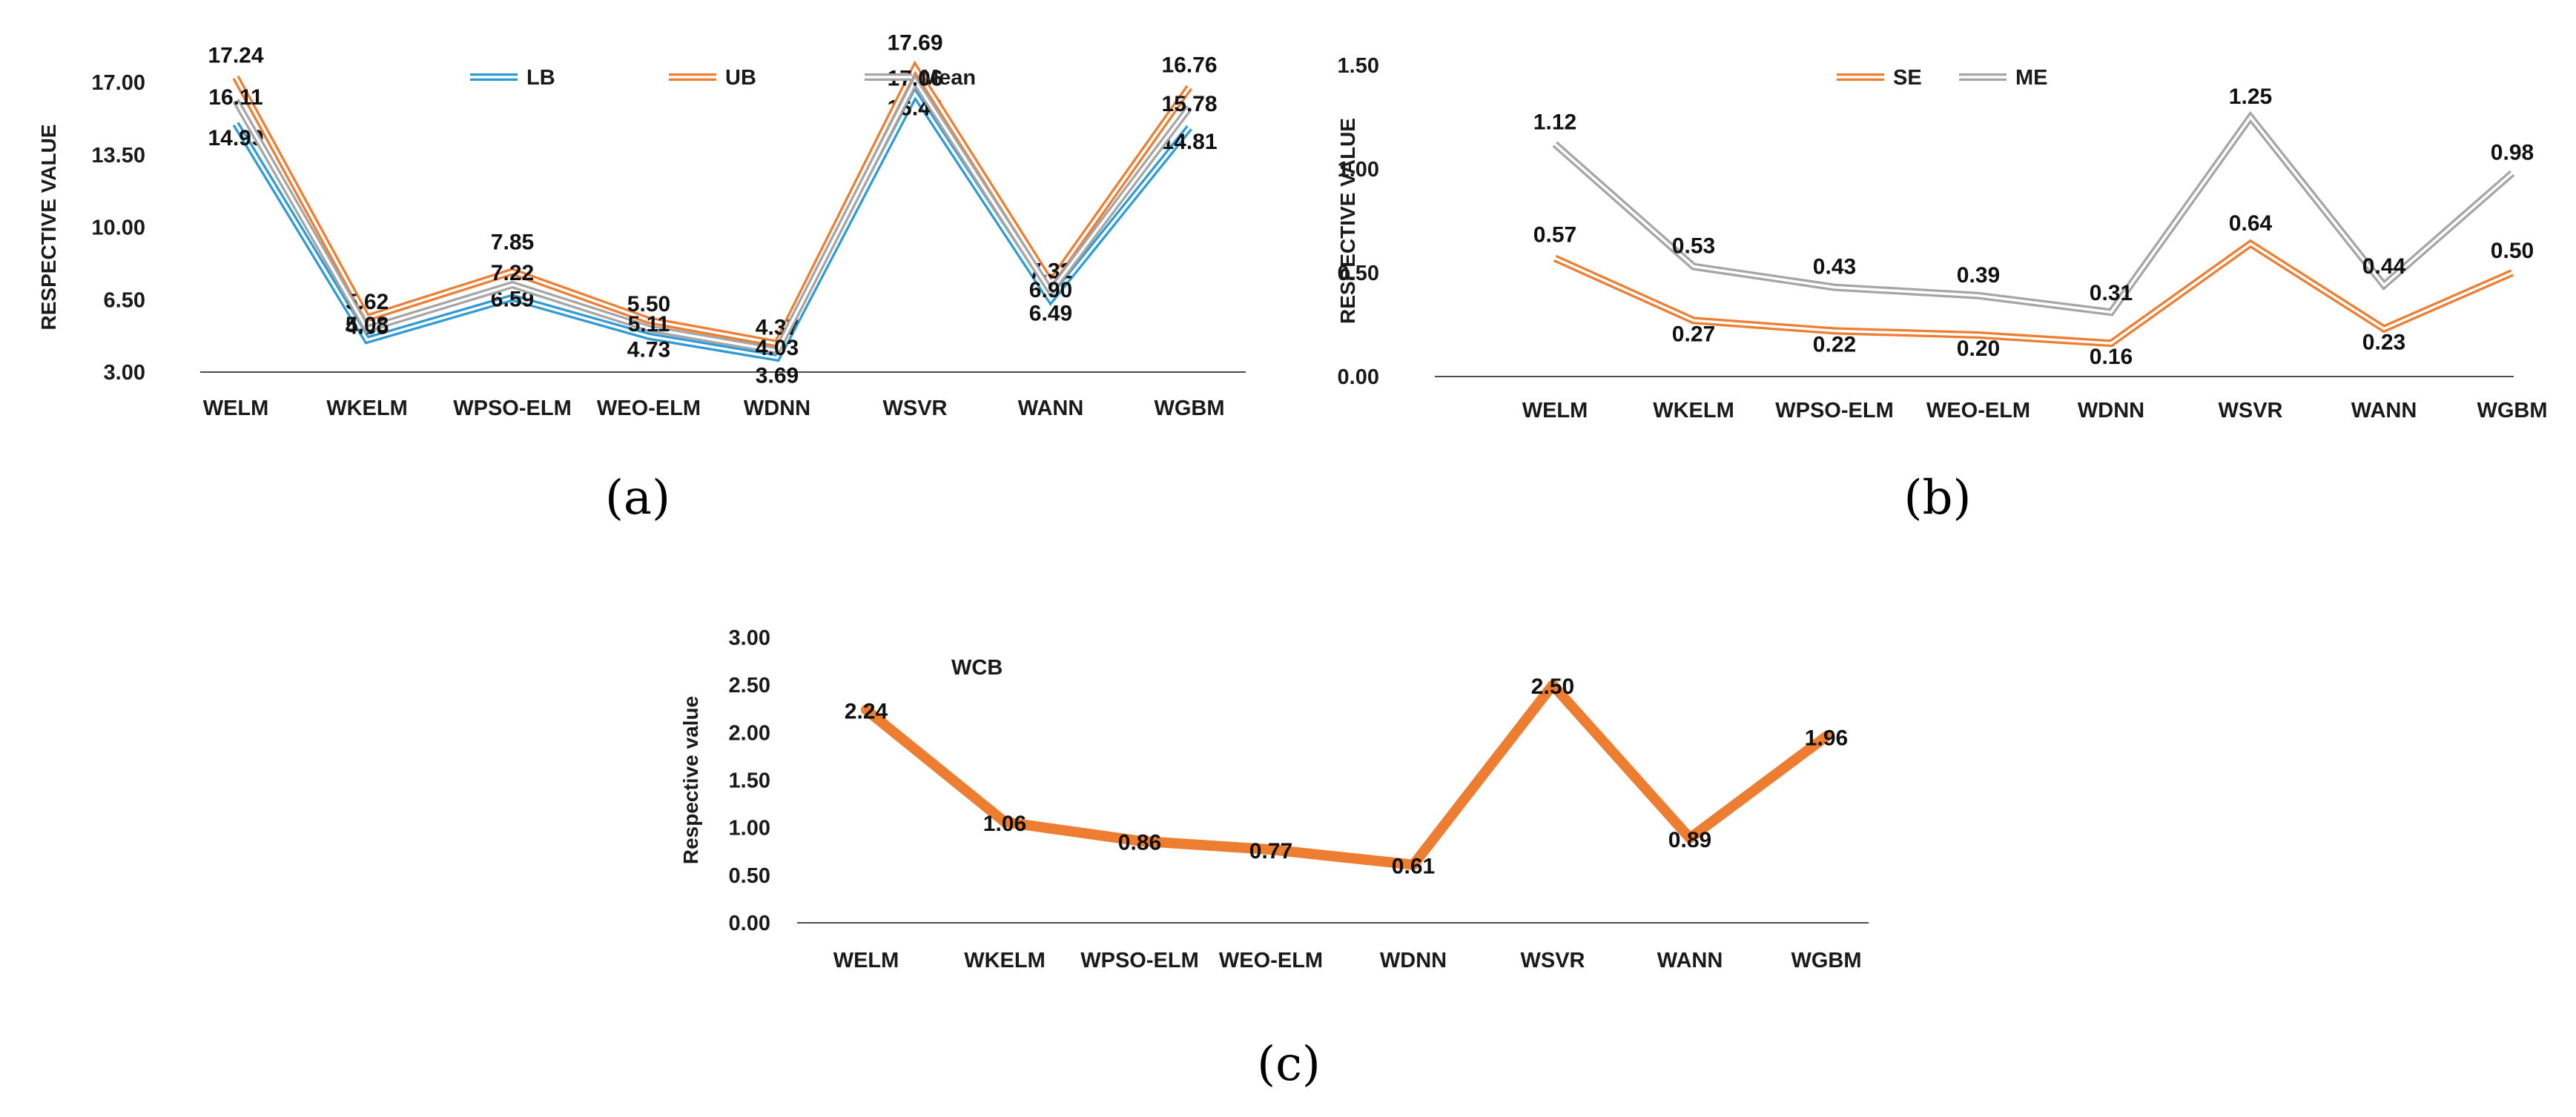  I want to click on y-tick-label: 10.00, so click(118, 228).